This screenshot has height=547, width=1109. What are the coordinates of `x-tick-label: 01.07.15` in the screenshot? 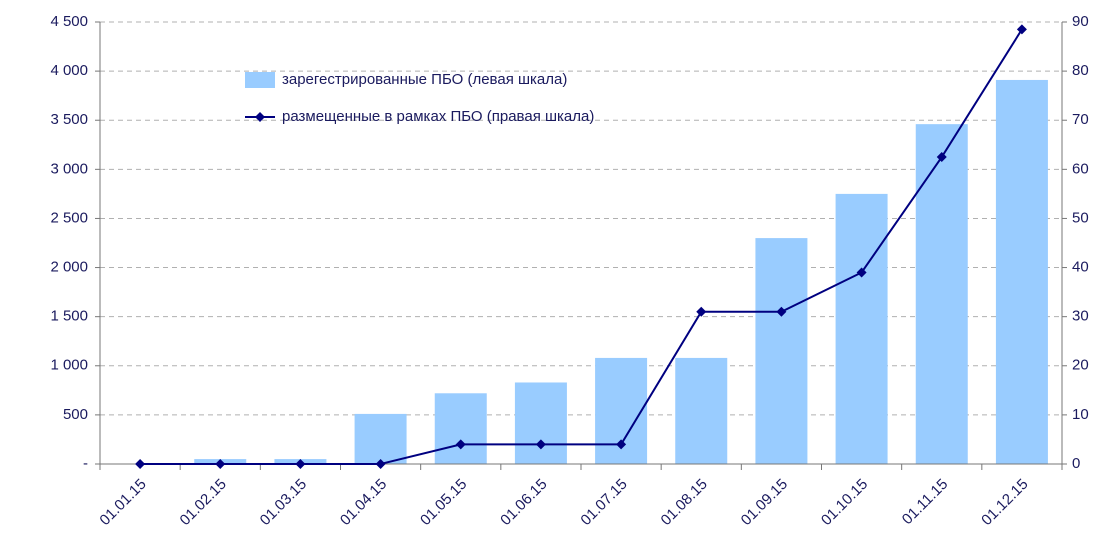 It's located at (603, 502).